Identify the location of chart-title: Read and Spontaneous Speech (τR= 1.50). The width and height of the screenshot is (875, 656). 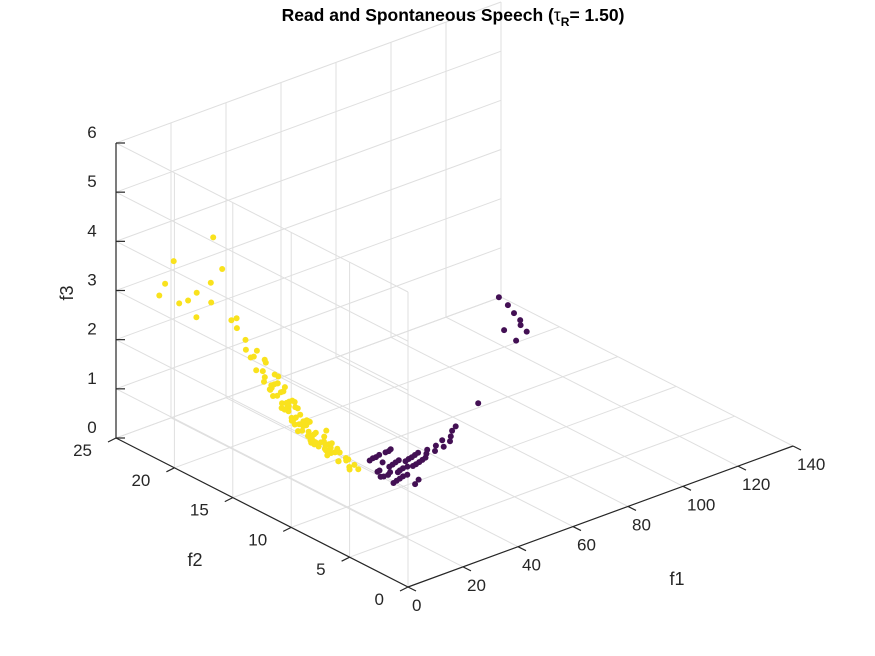
(453, 17).